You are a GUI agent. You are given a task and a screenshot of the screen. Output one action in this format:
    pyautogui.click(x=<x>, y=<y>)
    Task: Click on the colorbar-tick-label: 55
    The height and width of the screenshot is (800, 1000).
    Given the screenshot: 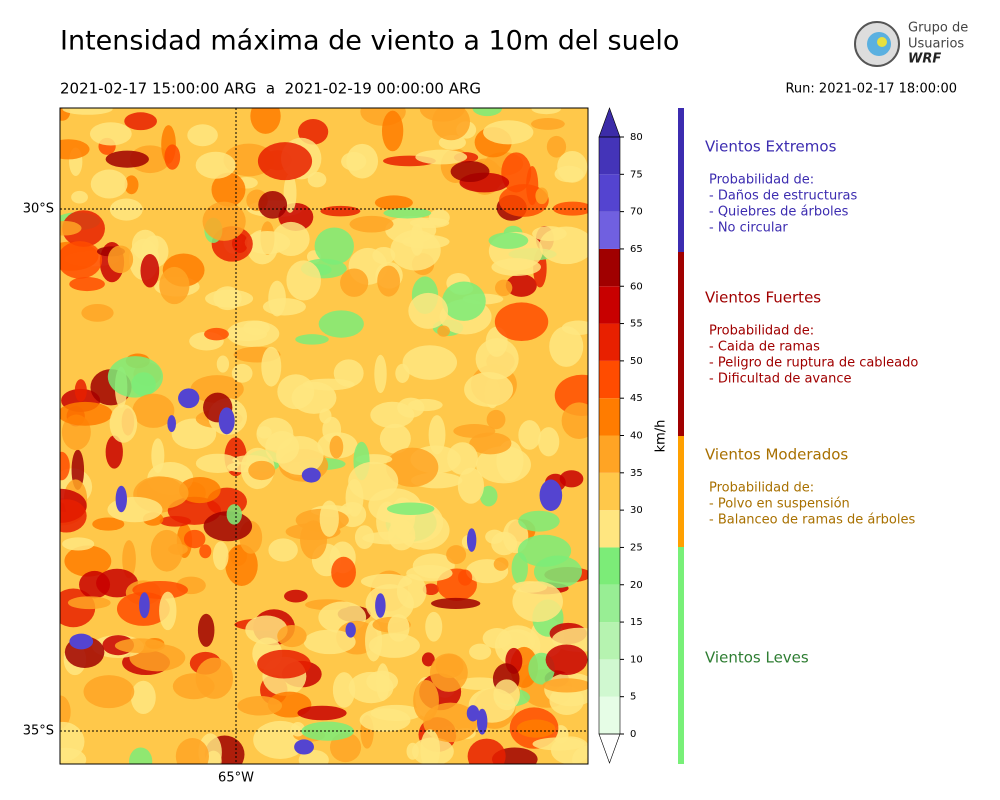 What is the action you would take?
    pyautogui.click(x=636, y=324)
    